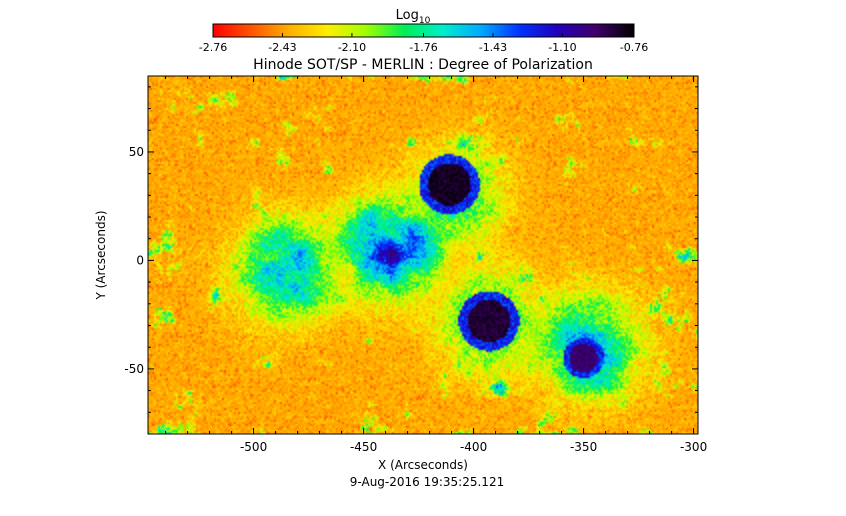  I want to click on y-axis-tick-label: 50, so click(136, 152).